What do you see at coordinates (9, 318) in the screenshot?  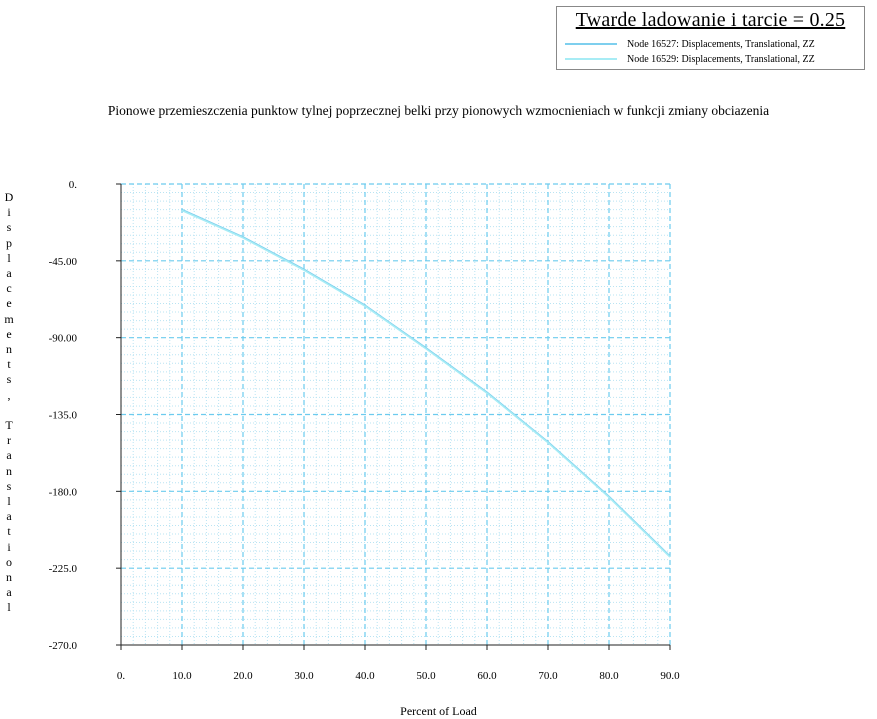 I see `y-axis-label-char: m` at bounding box center [9, 318].